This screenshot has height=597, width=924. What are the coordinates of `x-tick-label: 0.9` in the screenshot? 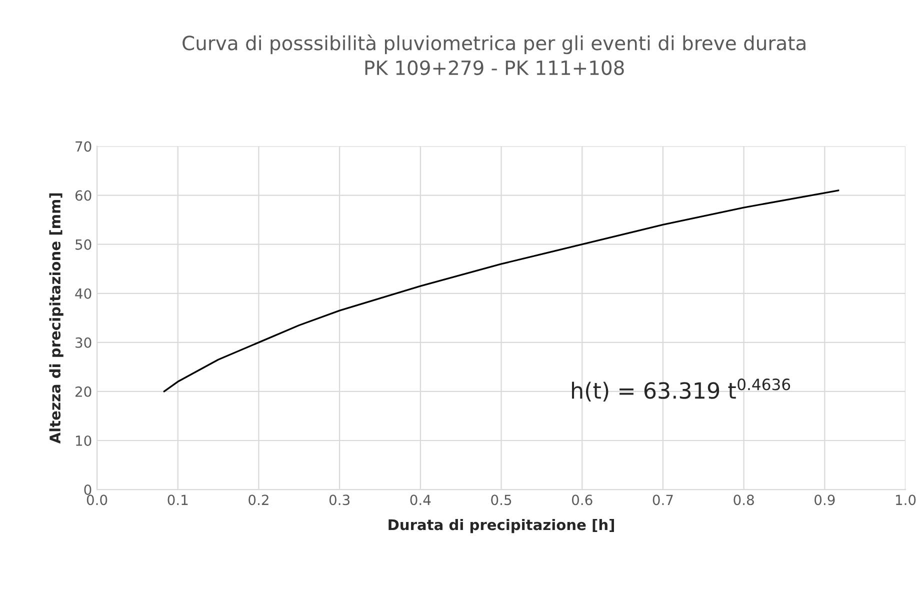 It's located at (824, 500).